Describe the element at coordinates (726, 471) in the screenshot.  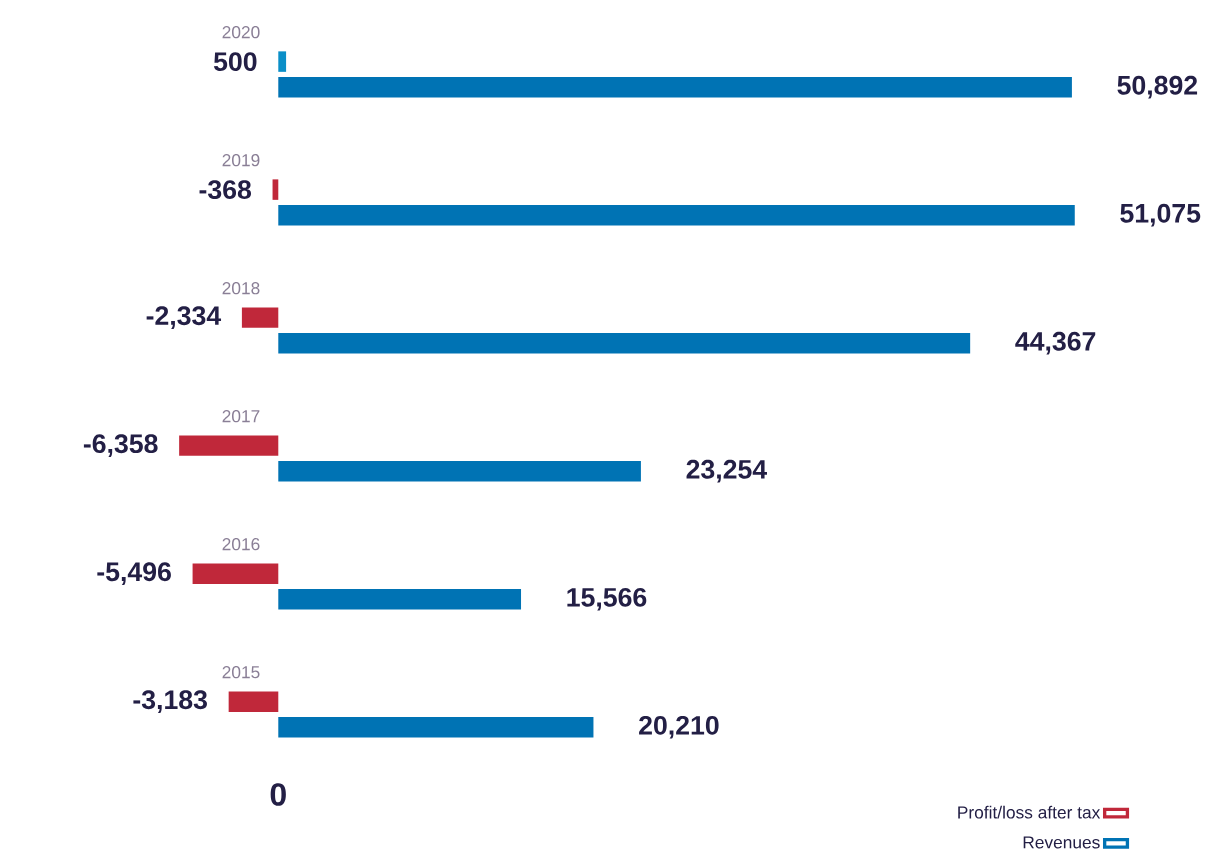
I see `data-label: 23,254` at that location.